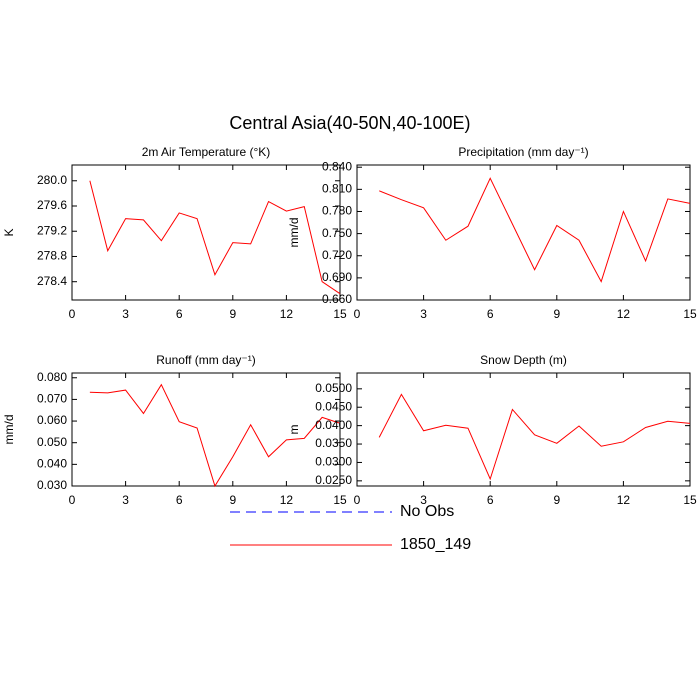 This screenshot has width=700, height=700. Describe the element at coordinates (523, 152) in the screenshot. I see `panel-title: Precipitation (mm day⁻¹)` at that location.